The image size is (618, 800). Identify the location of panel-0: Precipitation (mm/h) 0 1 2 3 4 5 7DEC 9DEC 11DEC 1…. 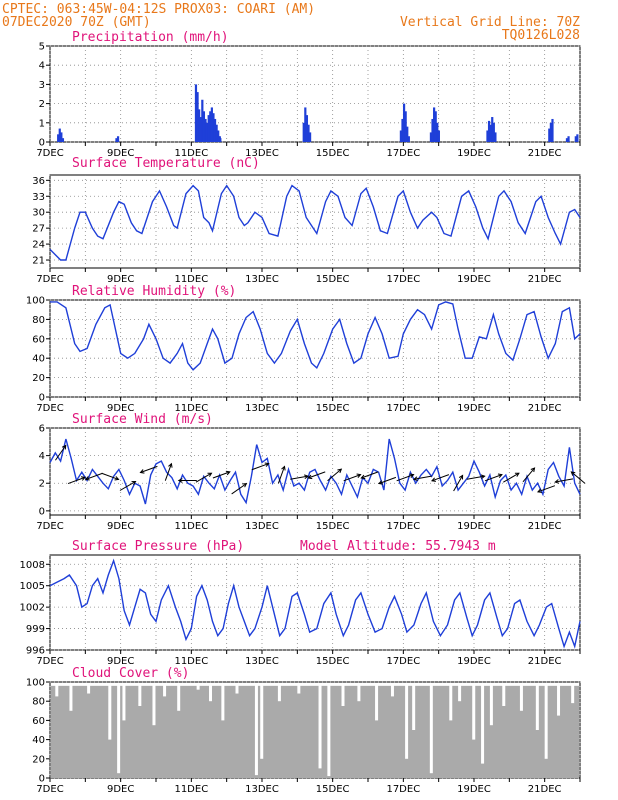
(308, 94).